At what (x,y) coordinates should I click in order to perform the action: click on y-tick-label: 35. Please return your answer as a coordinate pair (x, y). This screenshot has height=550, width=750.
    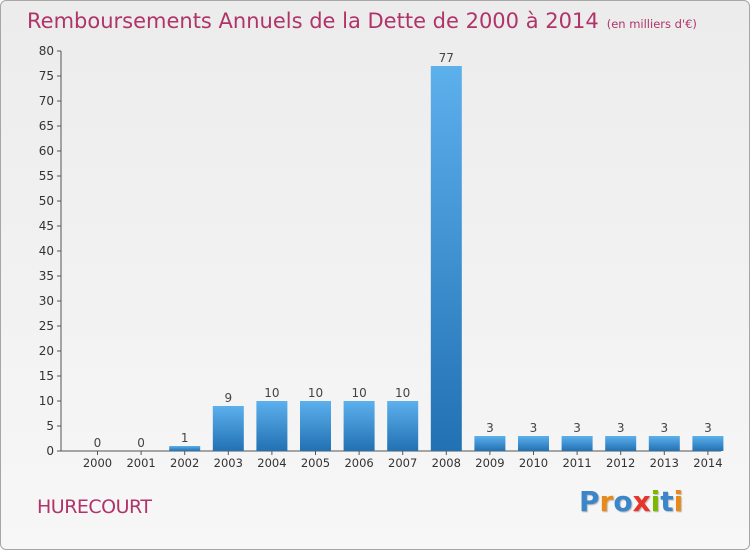
    Looking at the image, I should click on (46, 276).